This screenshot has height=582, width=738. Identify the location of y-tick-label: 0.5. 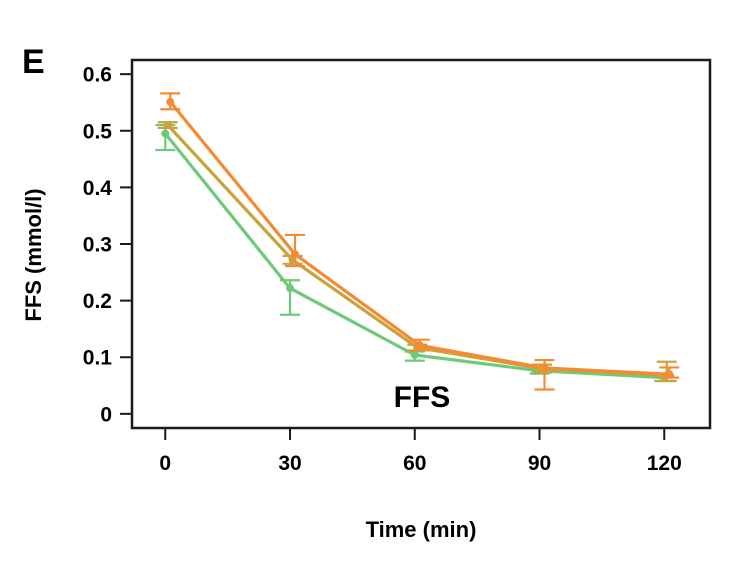
(98, 131).